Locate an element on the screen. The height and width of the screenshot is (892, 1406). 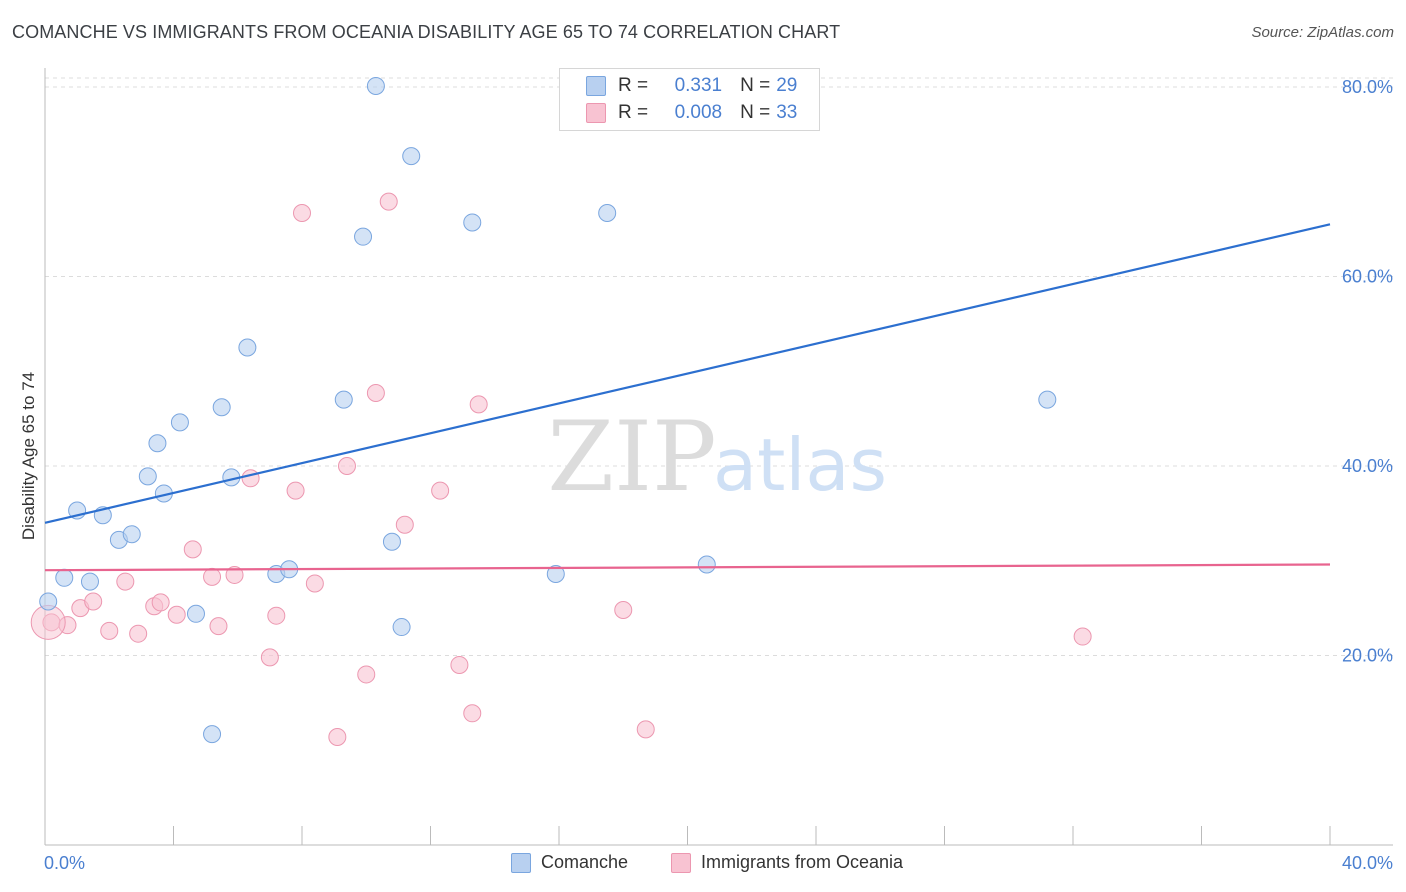
y-tick-label: 40.0% is located at coordinates (1367, 466).